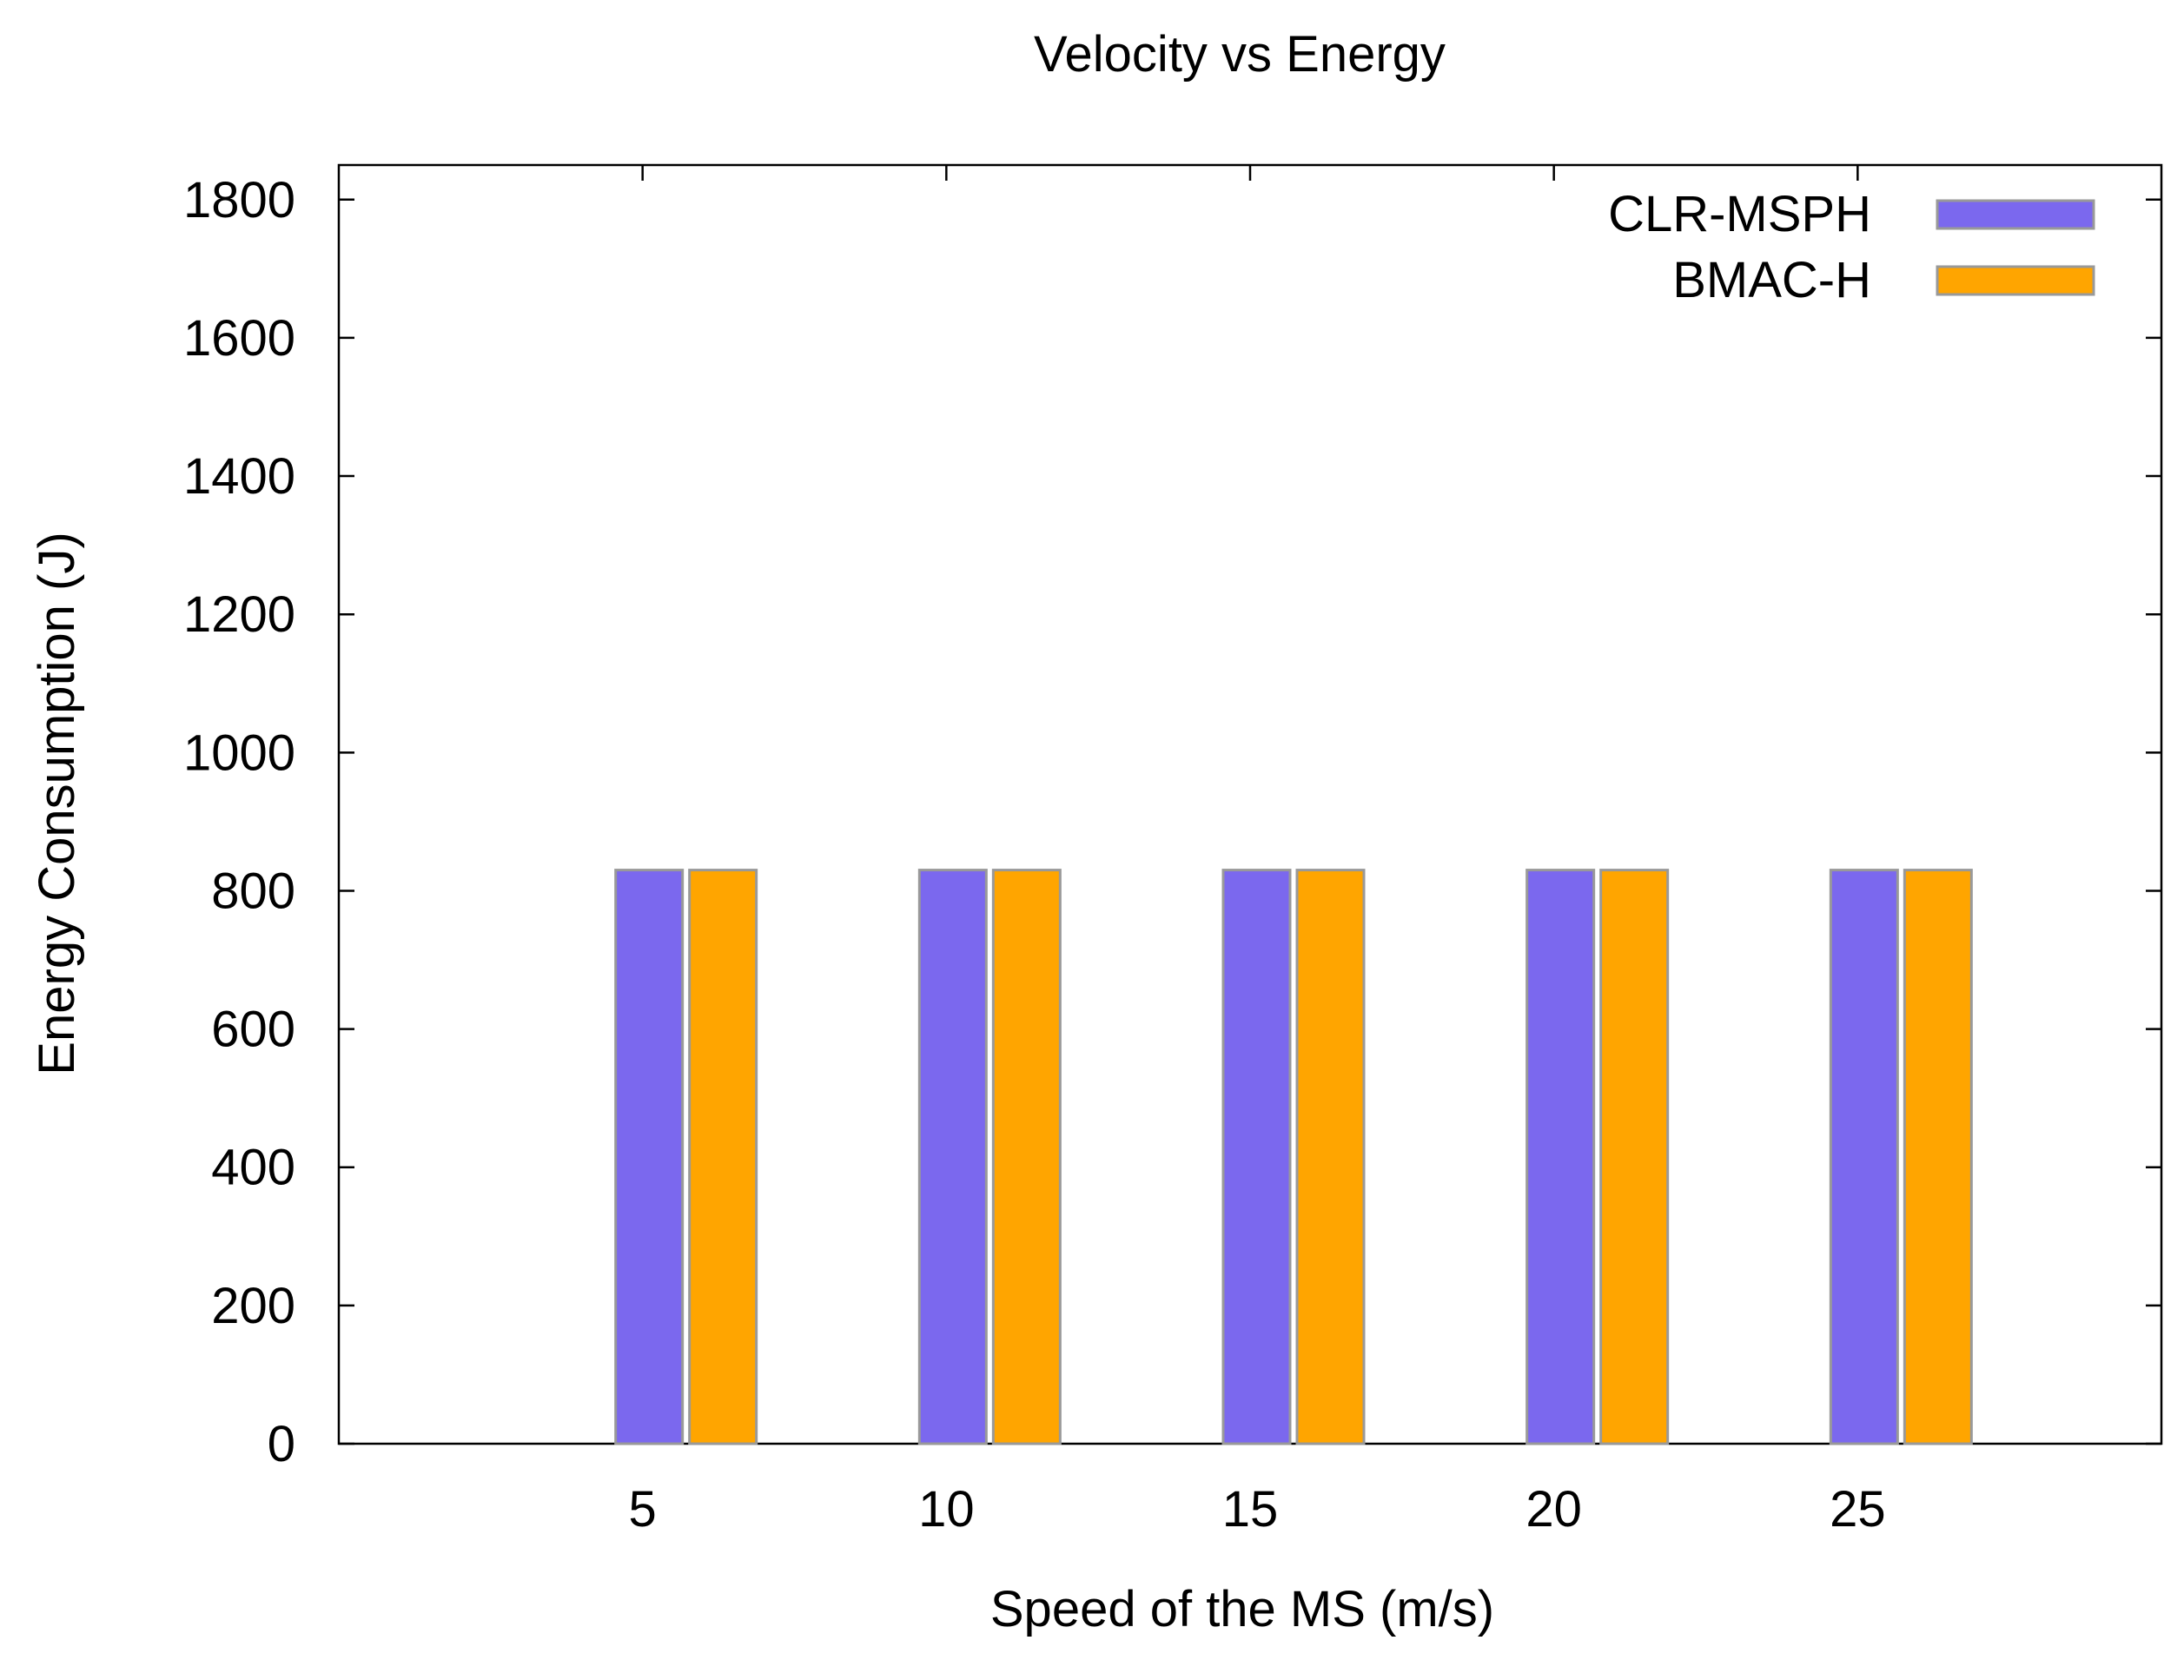 Image resolution: width=2184 pixels, height=1680 pixels. Describe the element at coordinates (253, 1306) in the screenshot. I see `y-tick-label: 200` at that location.